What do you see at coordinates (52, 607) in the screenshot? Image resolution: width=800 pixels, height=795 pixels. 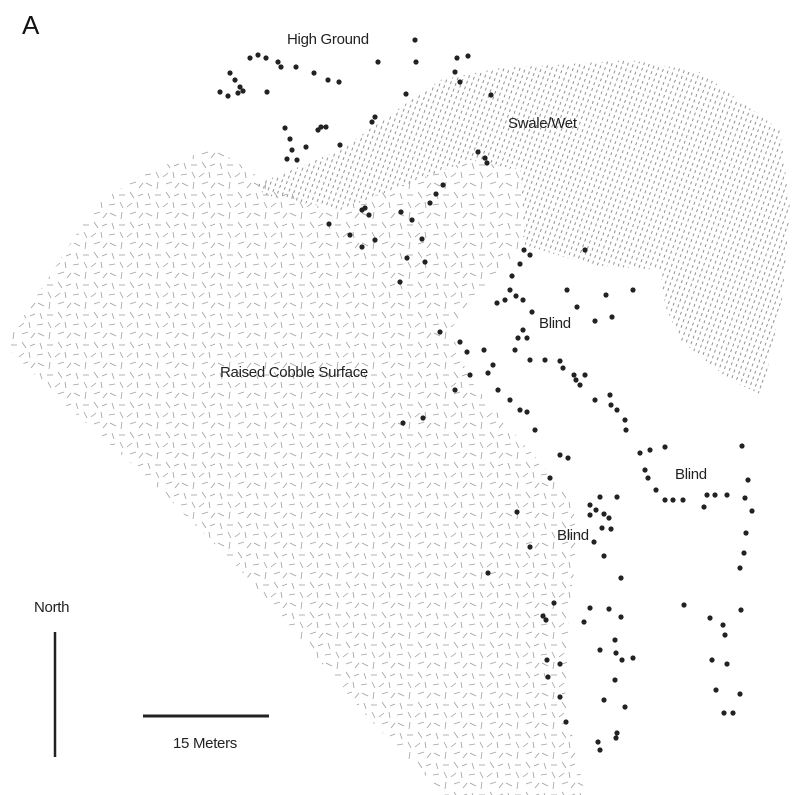 I see `north-label: North` at bounding box center [52, 607].